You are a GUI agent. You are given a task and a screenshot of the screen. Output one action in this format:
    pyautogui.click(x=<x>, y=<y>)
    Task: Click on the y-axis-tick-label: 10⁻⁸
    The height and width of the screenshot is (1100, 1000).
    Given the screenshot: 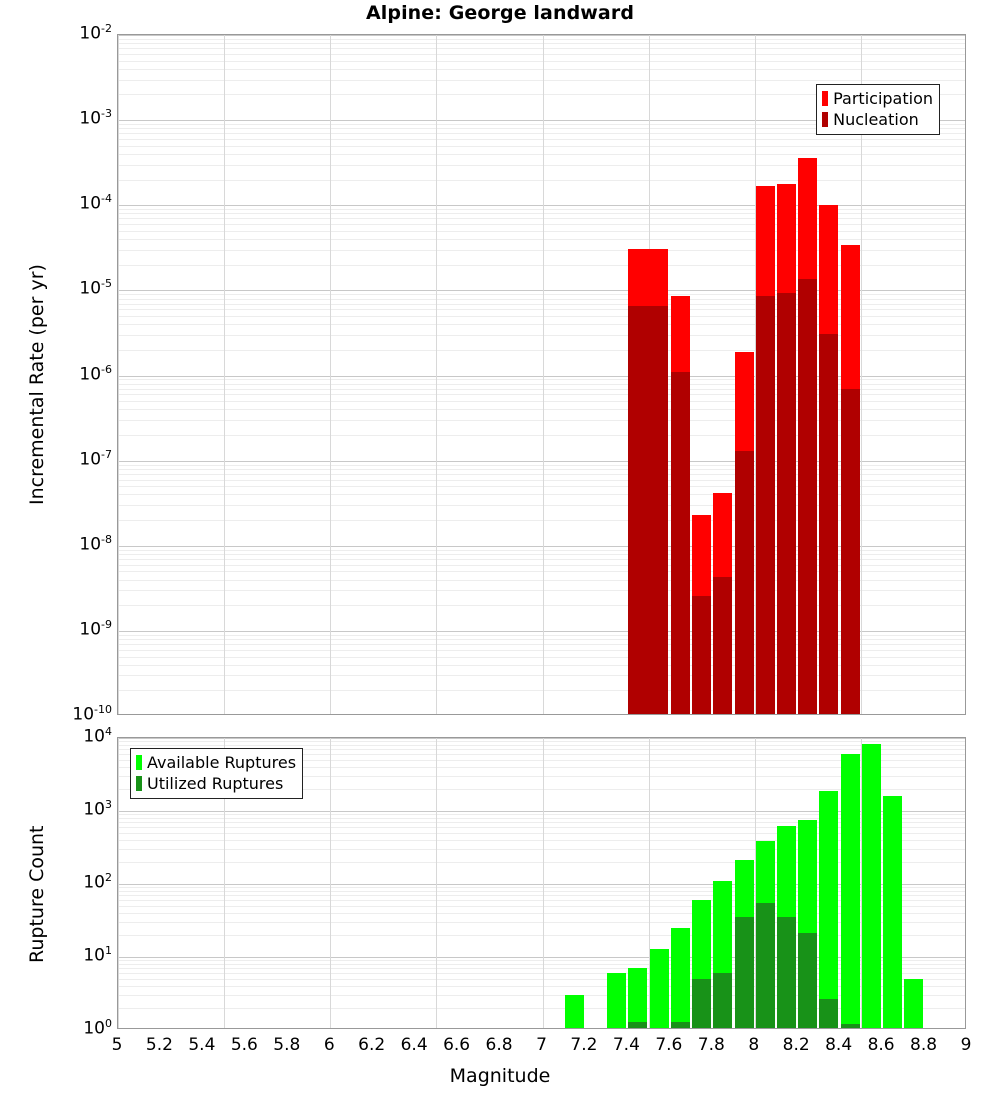 What is the action you would take?
    pyautogui.click(x=95, y=543)
    